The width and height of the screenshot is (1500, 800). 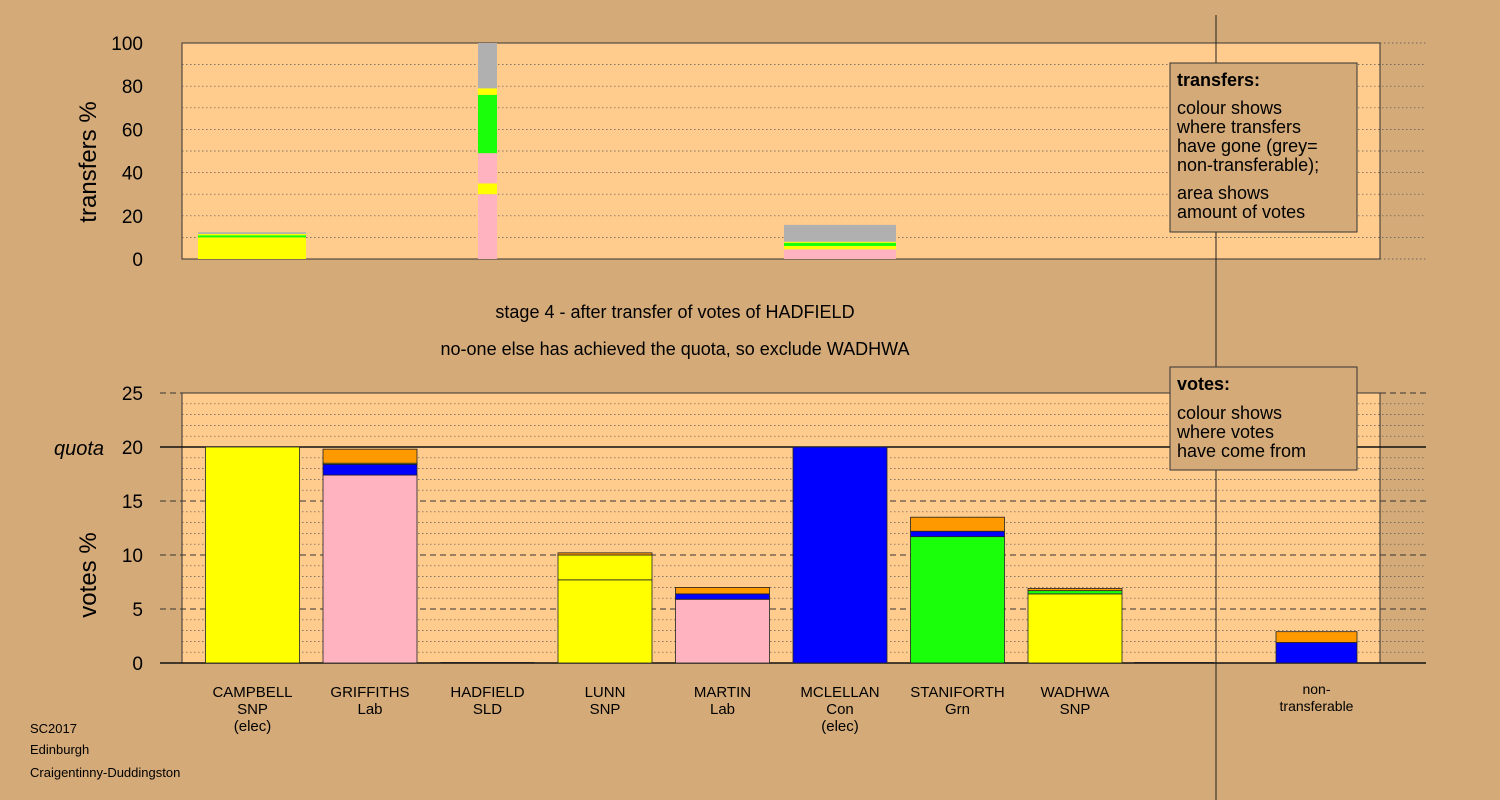 What do you see at coordinates (839, 692) in the screenshot?
I see `candidate-label: MCLELLAN` at bounding box center [839, 692].